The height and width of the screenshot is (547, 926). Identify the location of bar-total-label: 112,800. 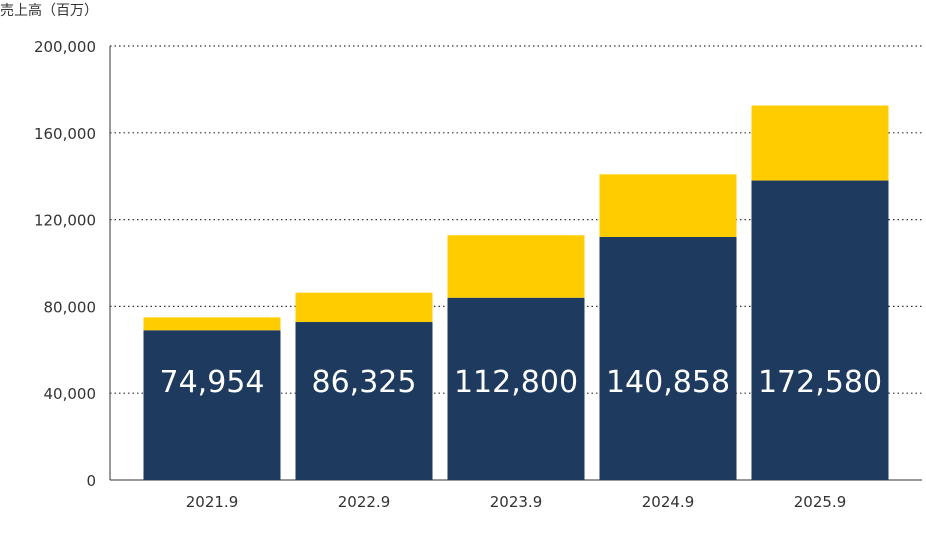
(516, 382).